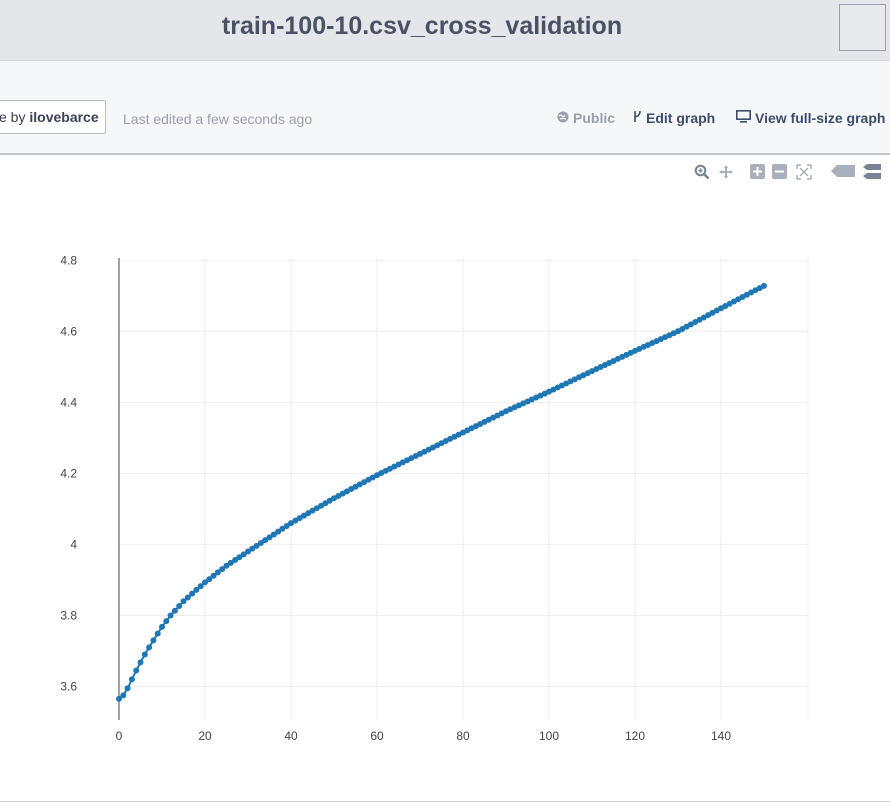 Image resolution: width=890 pixels, height=806 pixels. What do you see at coordinates (68, 331) in the screenshot?
I see `y-tick-label: 4.6` at bounding box center [68, 331].